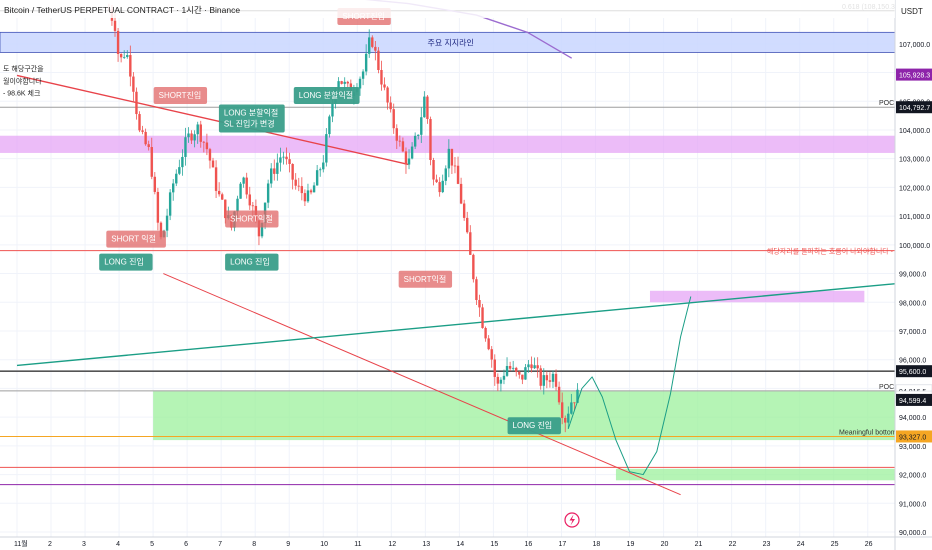 The width and height of the screenshot is (932, 550). What do you see at coordinates (914, 108) in the screenshot?
I see `price-badge-text: 104,792.7` at bounding box center [914, 108].